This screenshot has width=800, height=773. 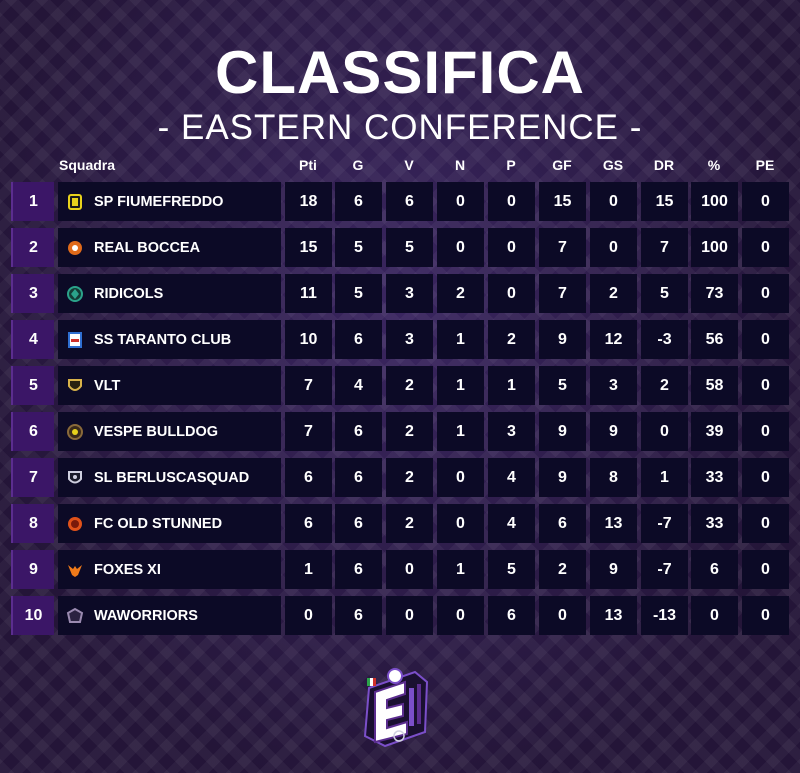 What do you see at coordinates (32, 293) in the screenshot?
I see `rank-cell: 3` at bounding box center [32, 293].